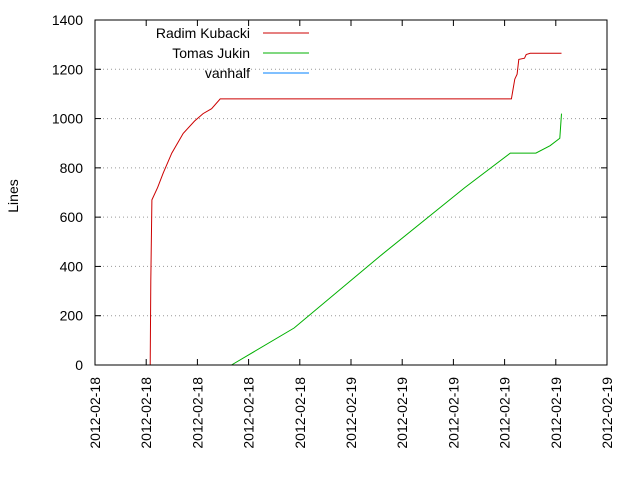 Image resolution: width=640 pixels, height=480 pixels. What do you see at coordinates (13, 195) in the screenshot?
I see `y-axis-label: Lines` at bounding box center [13, 195].